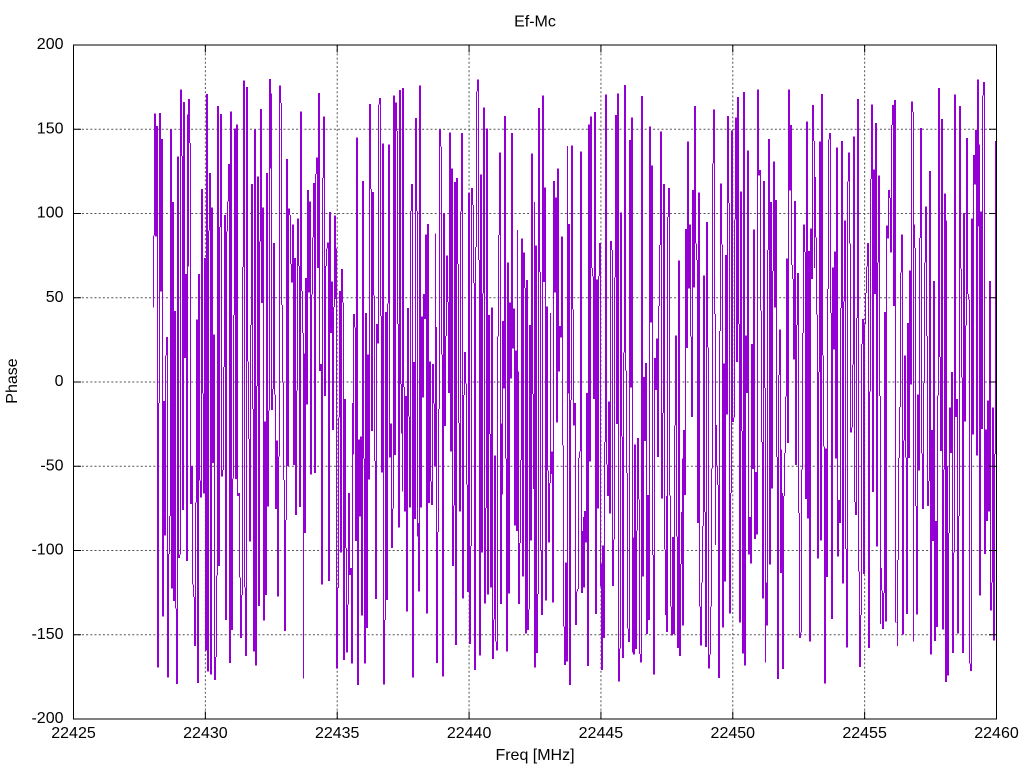 The height and width of the screenshot is (773, 1024). Describe the element at coordinates (12, 380) in the screenshot. I see `svg-text: Phase` at that location.